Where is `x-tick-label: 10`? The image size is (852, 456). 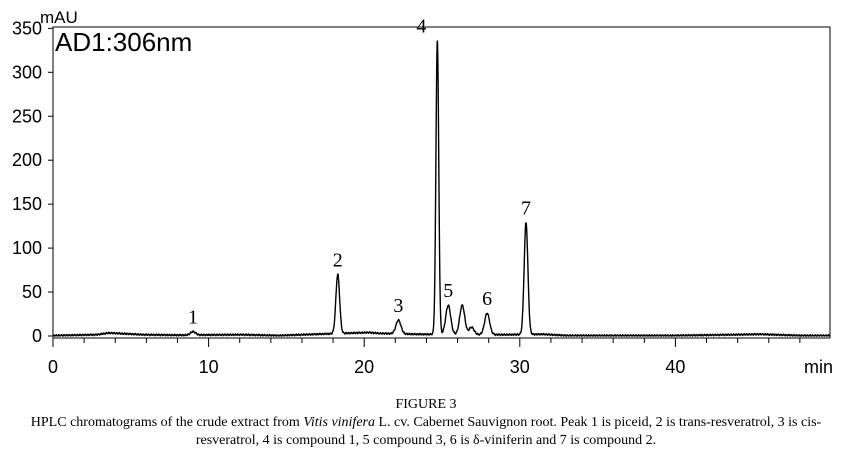 x-tick-label: 10 is located at coordinates (209, 367).